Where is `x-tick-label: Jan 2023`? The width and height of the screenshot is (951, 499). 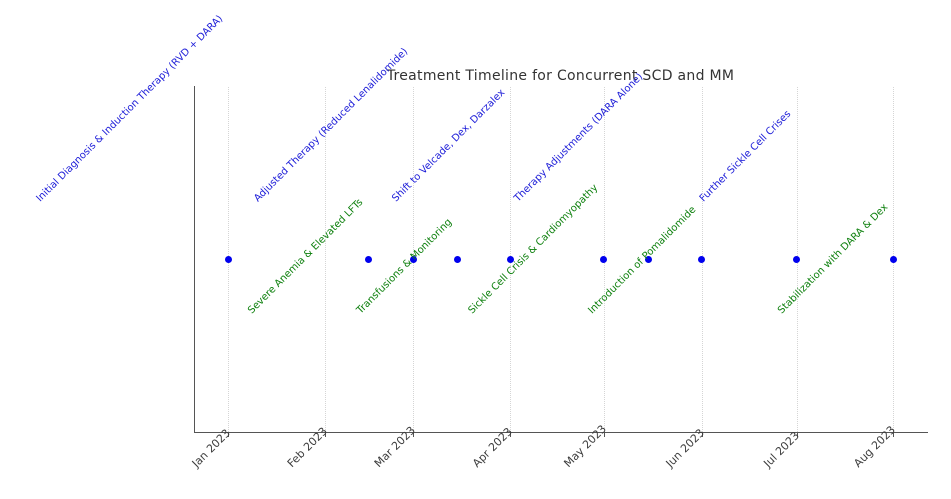 x-tick-label: Jan 2023 is located at coordinates (211, 448).